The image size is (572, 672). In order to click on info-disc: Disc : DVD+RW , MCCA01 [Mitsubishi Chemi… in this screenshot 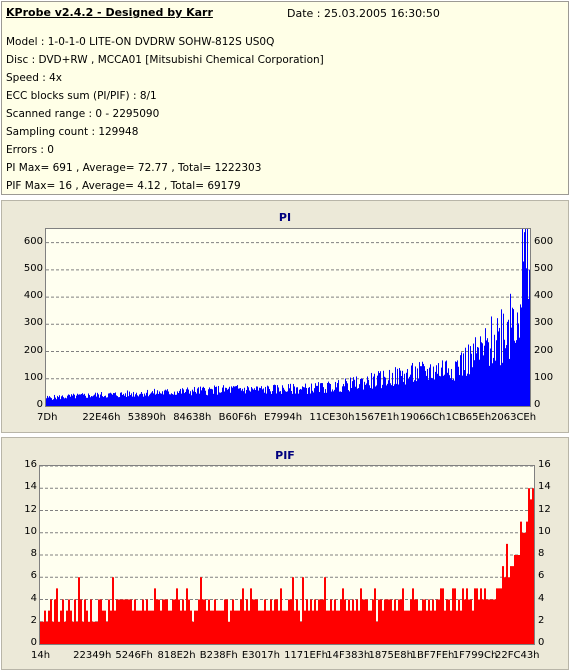, I will do `click(165, 60)`.